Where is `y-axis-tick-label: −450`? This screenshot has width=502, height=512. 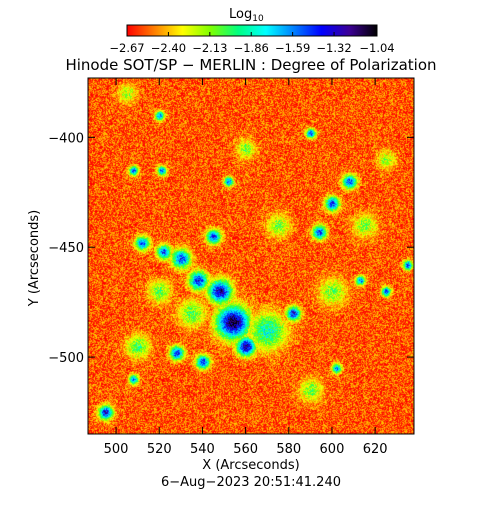 y-axis-tick-label: −450 is located at coordinates (66, 248).